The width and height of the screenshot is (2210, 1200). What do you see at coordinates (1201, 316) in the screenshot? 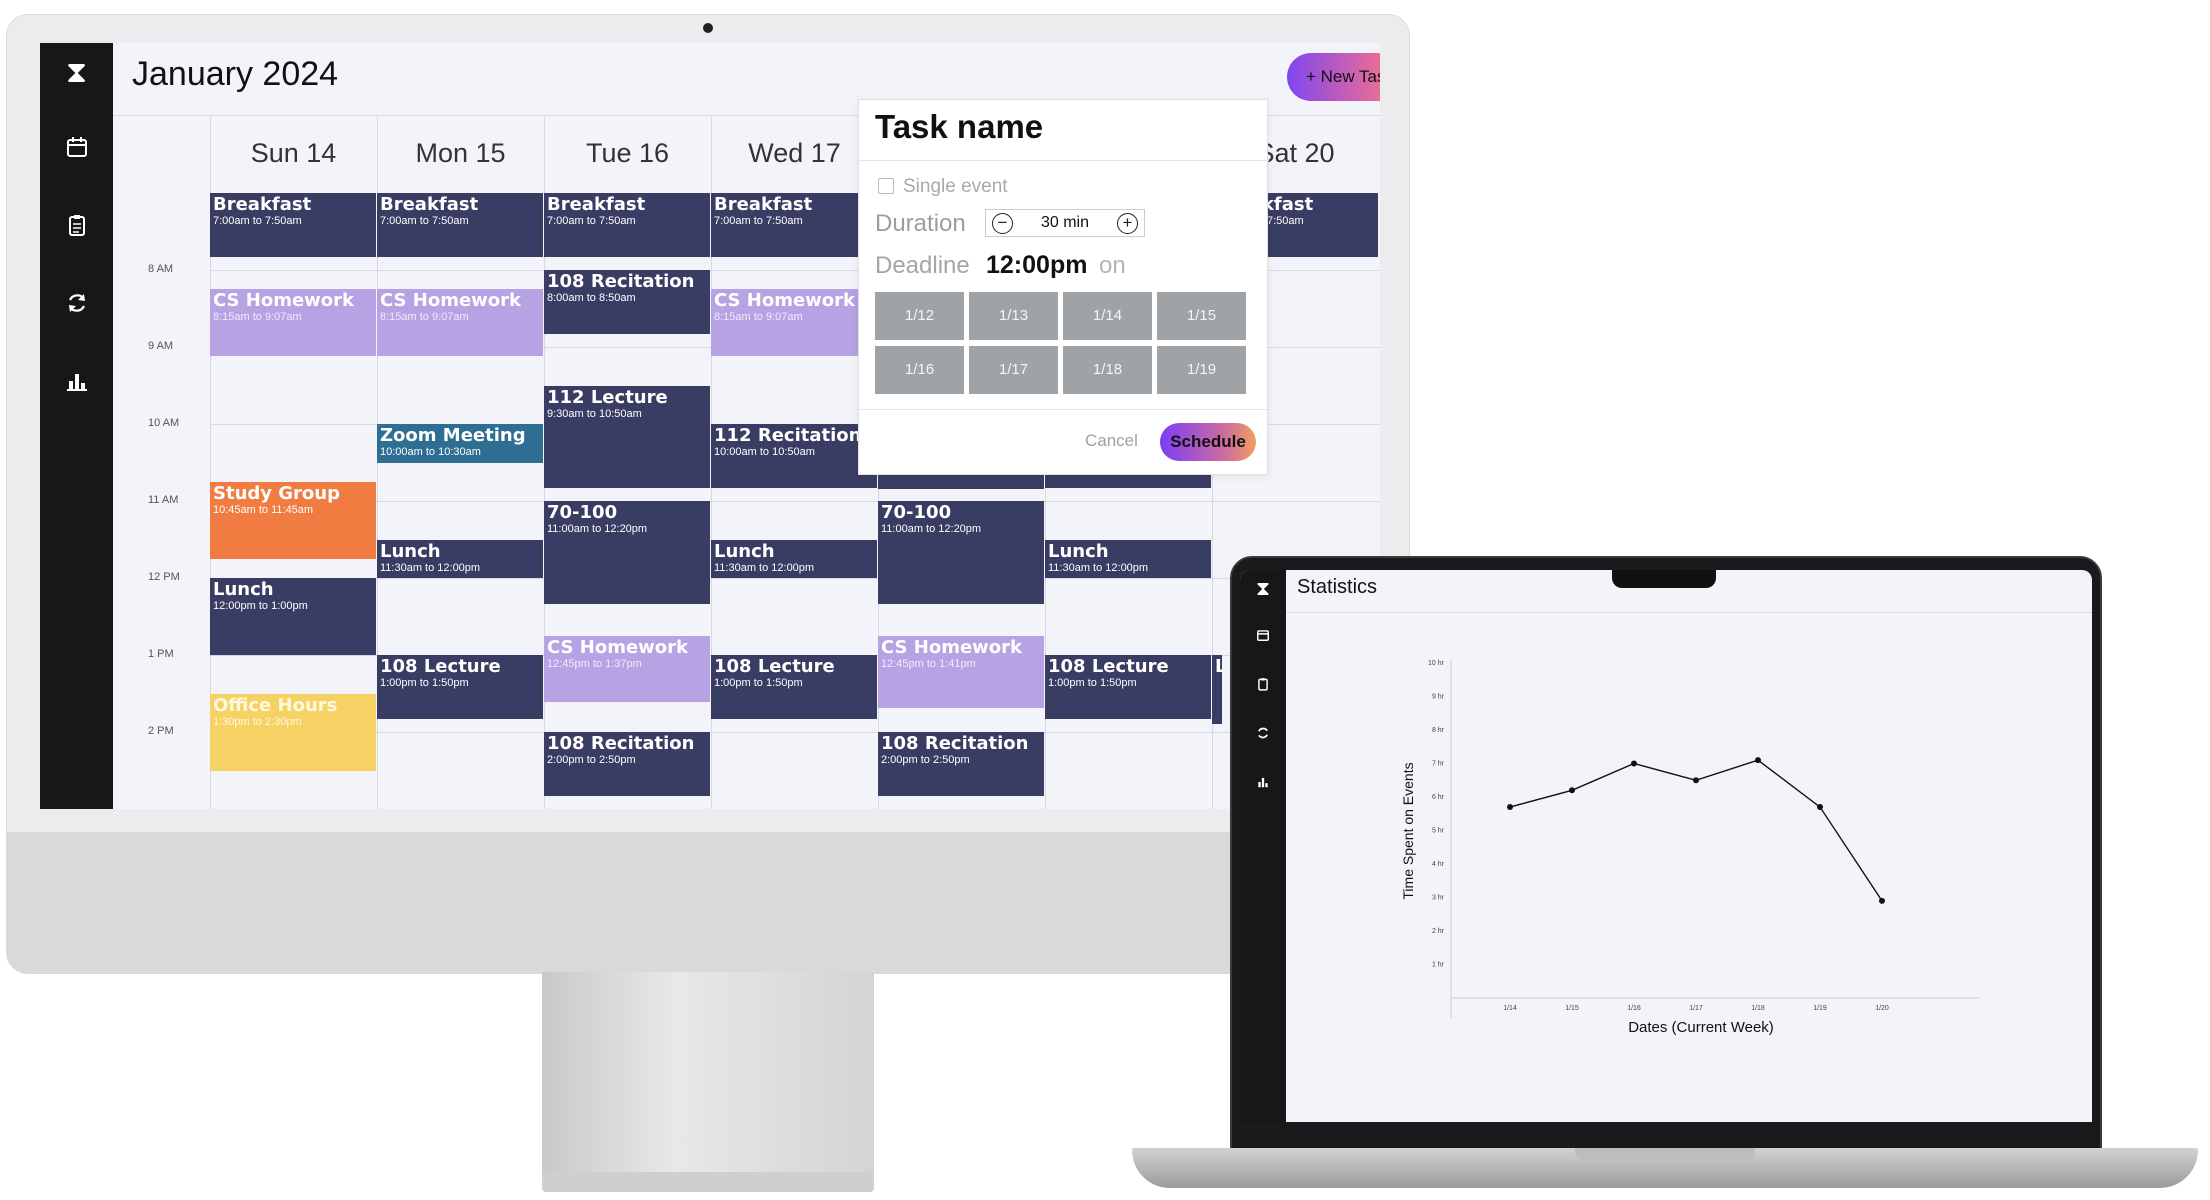
I see `date-button: 1/15` at bounding box center [1201, 316].